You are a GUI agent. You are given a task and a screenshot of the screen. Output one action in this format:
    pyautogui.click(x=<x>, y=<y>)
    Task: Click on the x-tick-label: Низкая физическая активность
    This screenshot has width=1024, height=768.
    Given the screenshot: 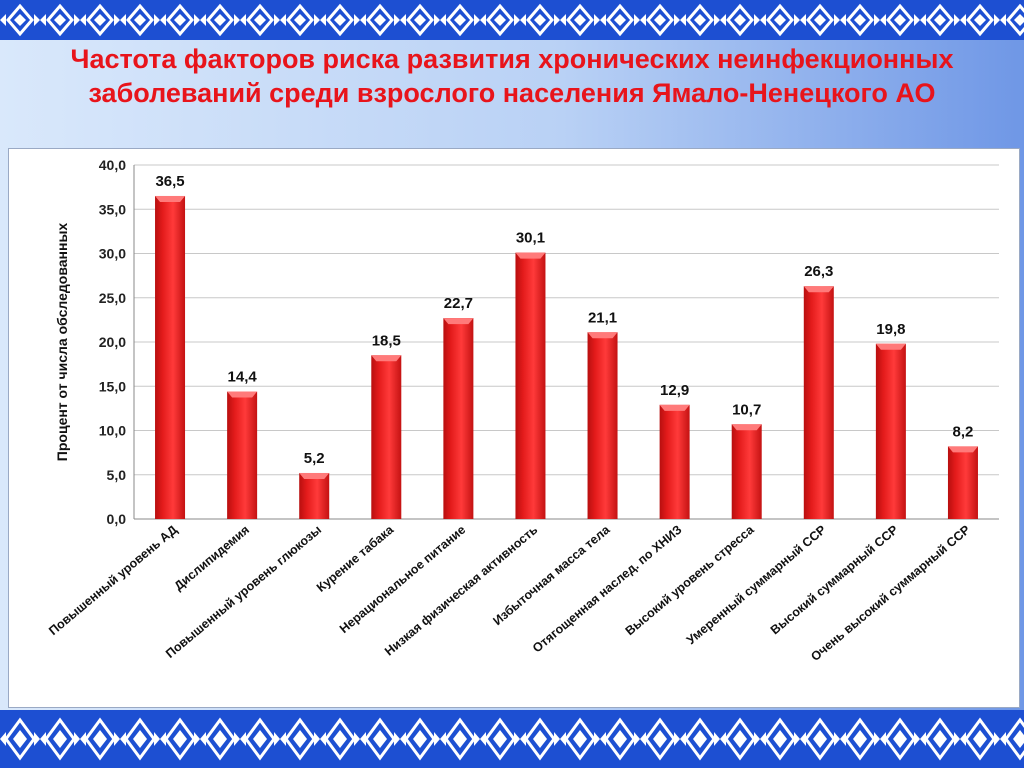 What is the action you would take?
    pyautogui.click(x=461, y=590)
    